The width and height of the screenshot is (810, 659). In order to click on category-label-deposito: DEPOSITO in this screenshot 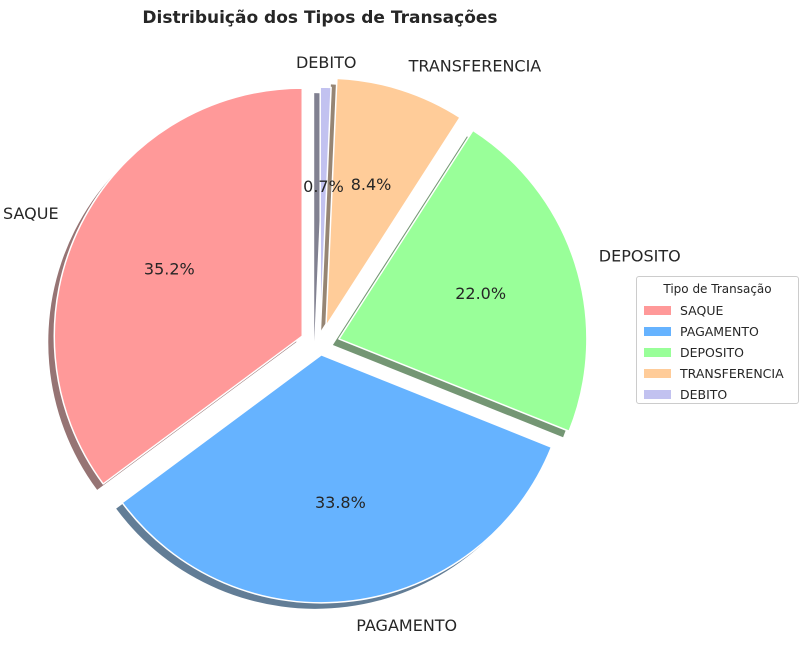, I will do `click(640, 255)`.